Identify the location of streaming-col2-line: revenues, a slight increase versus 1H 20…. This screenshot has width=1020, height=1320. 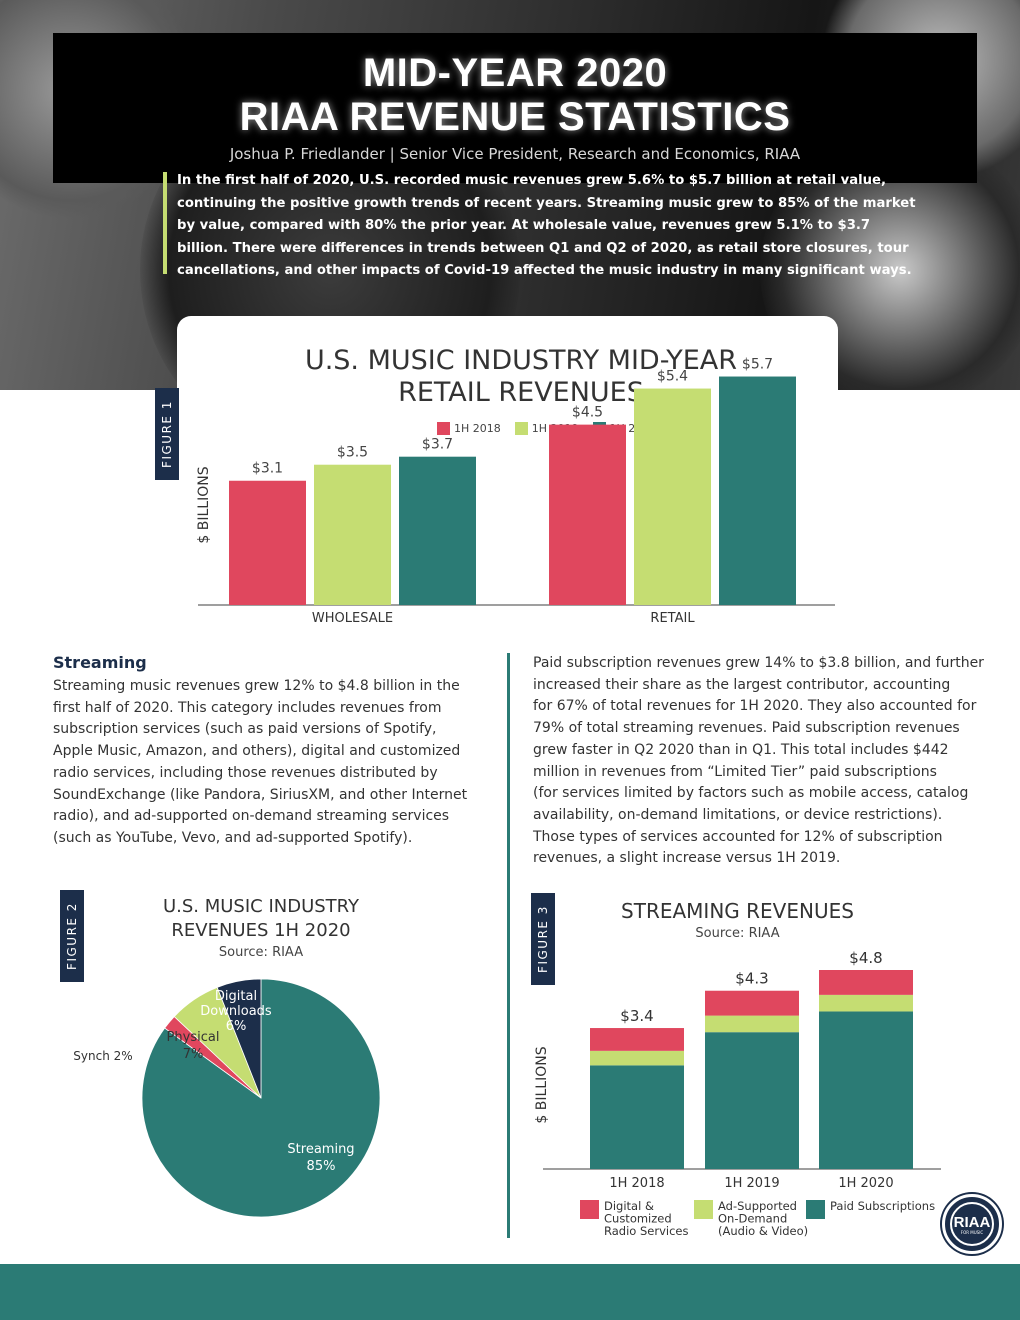
(687, 858).